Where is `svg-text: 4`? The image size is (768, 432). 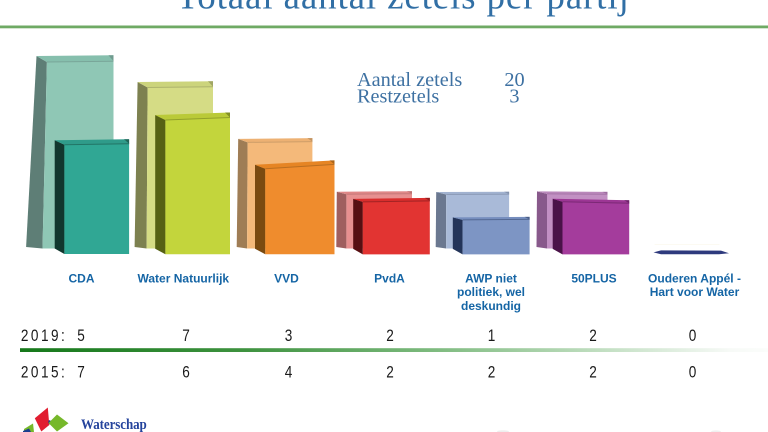
svg-text: 4 is located at coordinates (289, 372).